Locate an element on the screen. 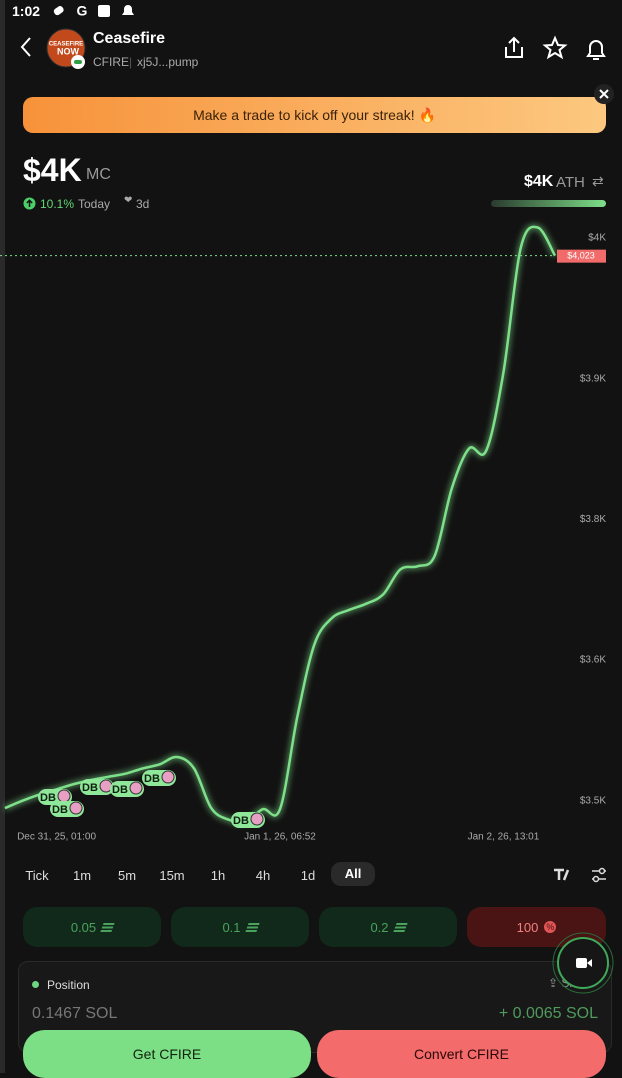  position-pnl: + 0.0065 SOL is located at coordinates (548, 1013).